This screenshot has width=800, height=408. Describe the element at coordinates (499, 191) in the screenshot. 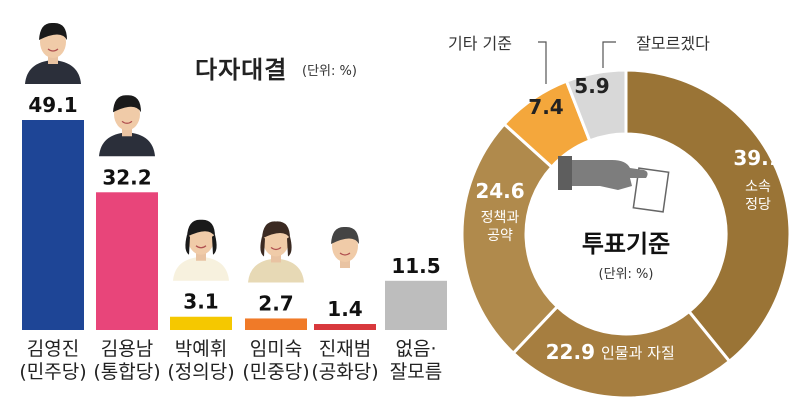

I see `donut-value-label-2: 24.6` at that location.